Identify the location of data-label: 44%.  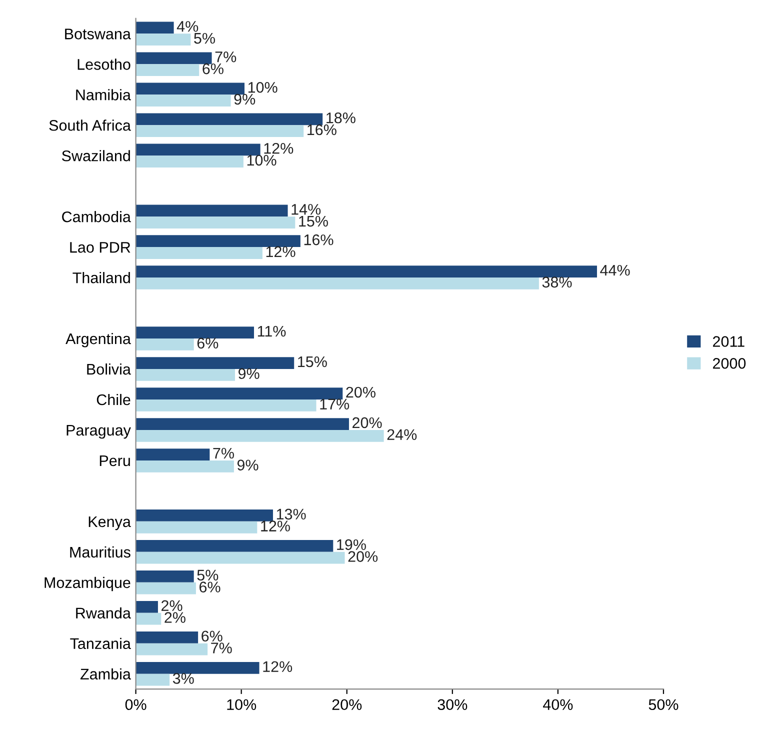
(615, 270).